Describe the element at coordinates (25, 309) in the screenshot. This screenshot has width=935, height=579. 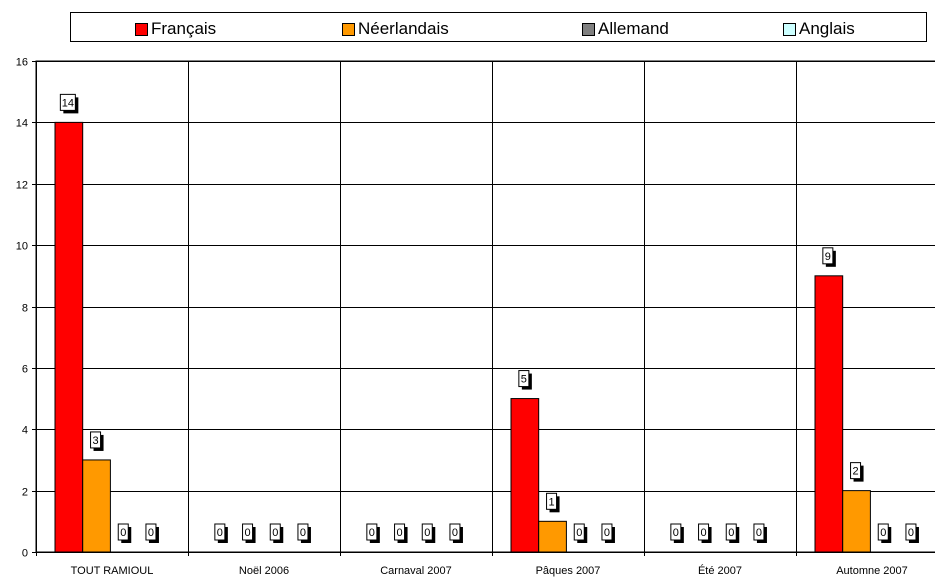
I see `y-tick-label: 8` at that location.